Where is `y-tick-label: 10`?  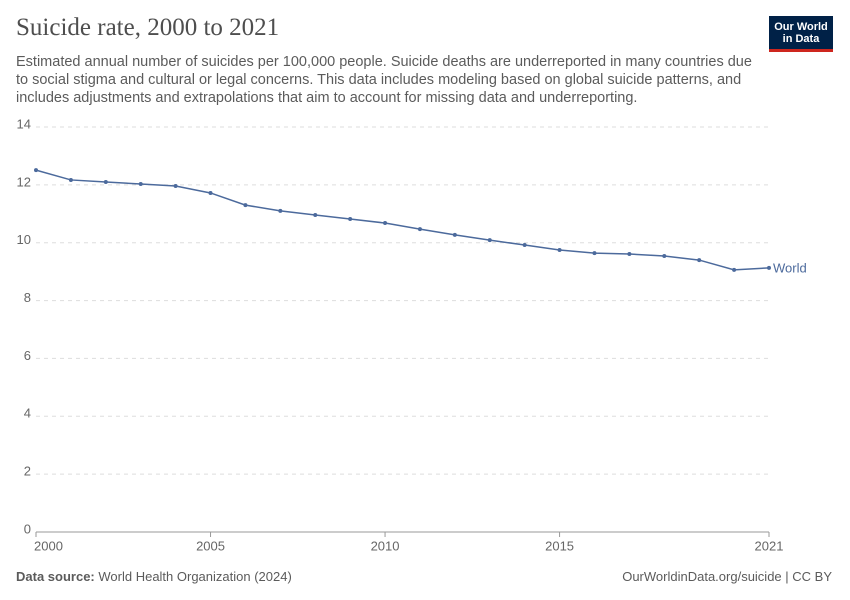
y-tick-label: 10 is located at coordinates (24, 239).